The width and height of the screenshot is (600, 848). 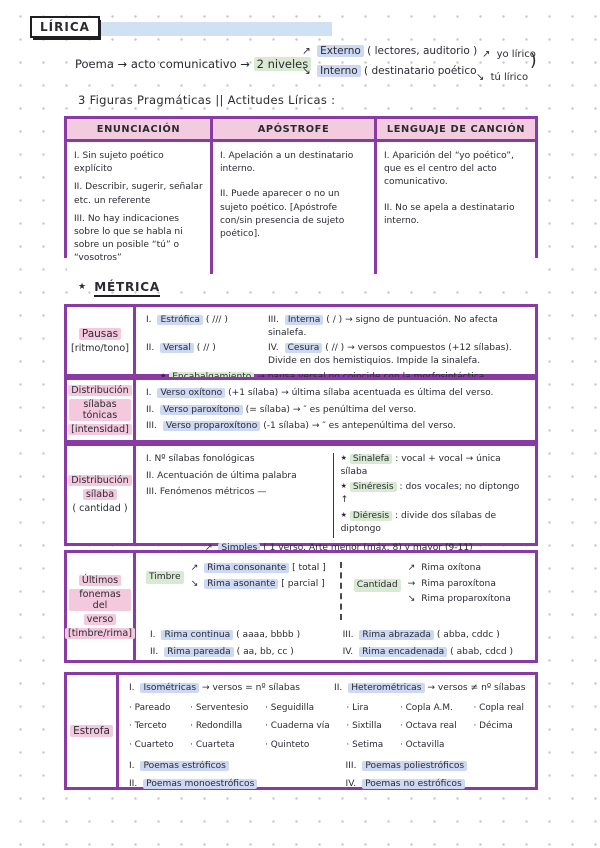 I want to click on estrofa-column: · Pareado · Terceto · Cuarteto, so click(x=151, y=729).